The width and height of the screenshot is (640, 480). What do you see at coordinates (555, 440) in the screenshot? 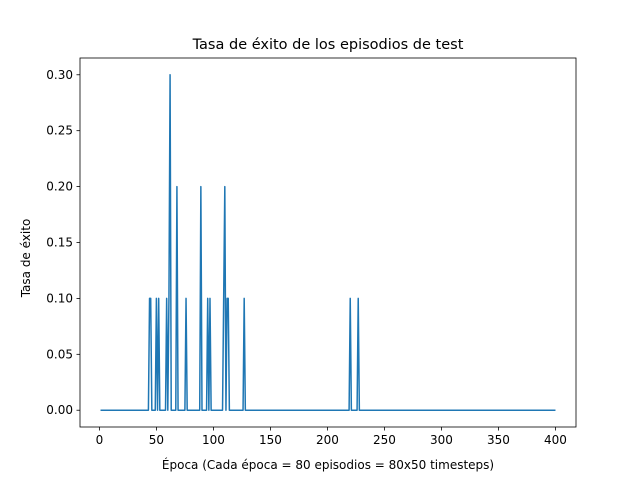
I see `x-tick-label: 400` at bounding box center [555, 440].